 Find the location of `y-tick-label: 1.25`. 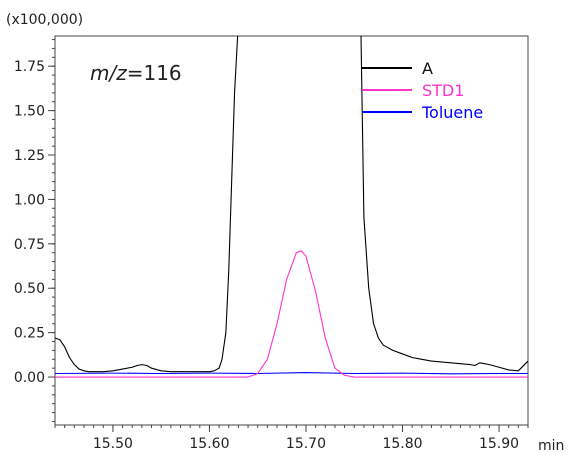

y-tick-label: 1.25 is located at coordinates (29, 156).